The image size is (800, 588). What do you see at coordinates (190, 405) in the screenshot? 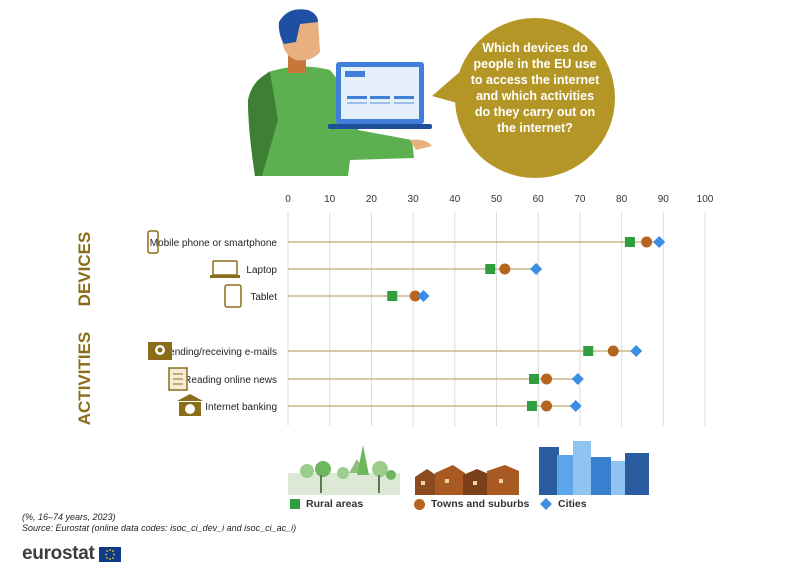
I see `bank-icon` at bounding box center [190, 405].